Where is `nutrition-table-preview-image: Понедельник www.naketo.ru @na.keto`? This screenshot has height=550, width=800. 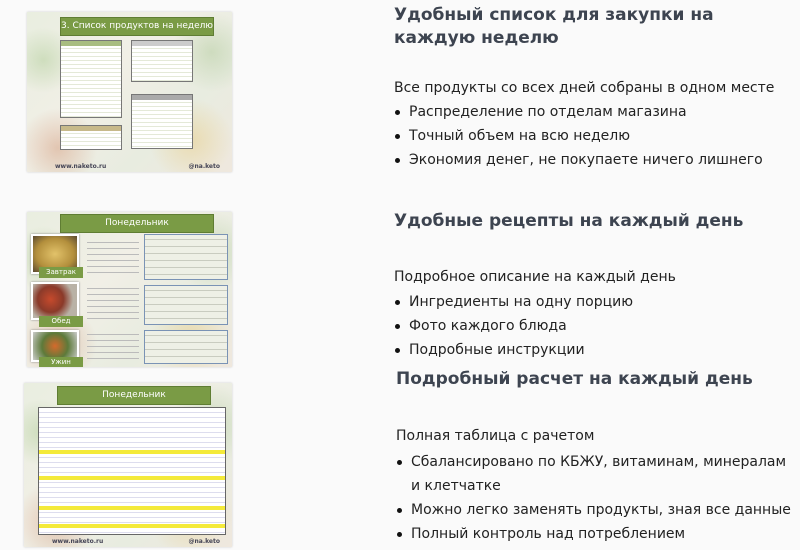
nutrition-table-preview-image: Понедельник www.naketo.ru @na.keto is located at coordinates (128, 465).